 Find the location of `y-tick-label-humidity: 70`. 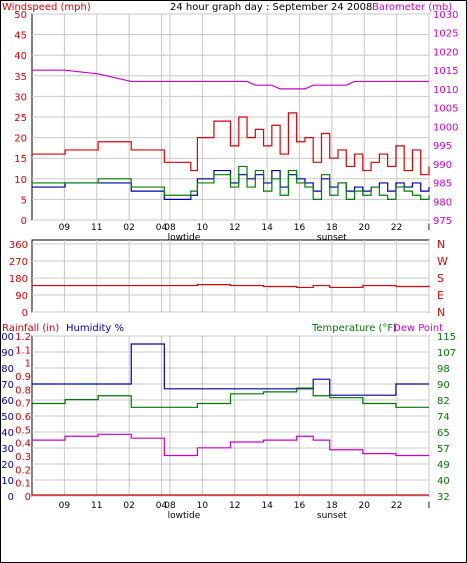

y-tick-label-humidity: 70 is located at coordinates (7, 385).